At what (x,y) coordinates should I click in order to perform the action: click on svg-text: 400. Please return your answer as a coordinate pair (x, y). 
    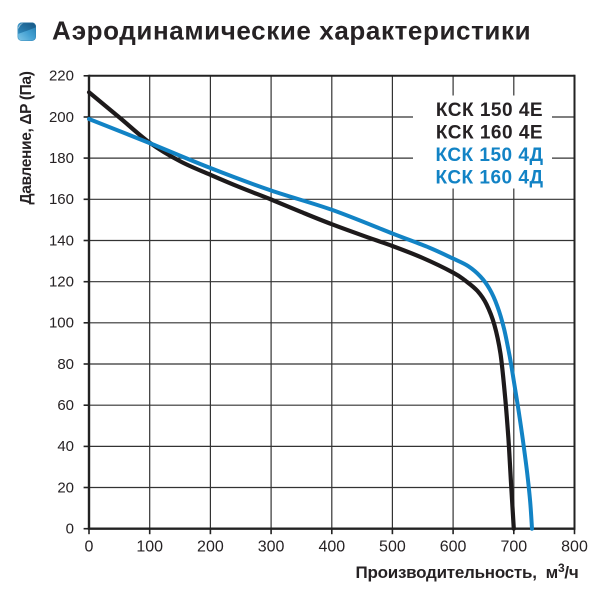
    Looking at the image, I should click on (331, 547).